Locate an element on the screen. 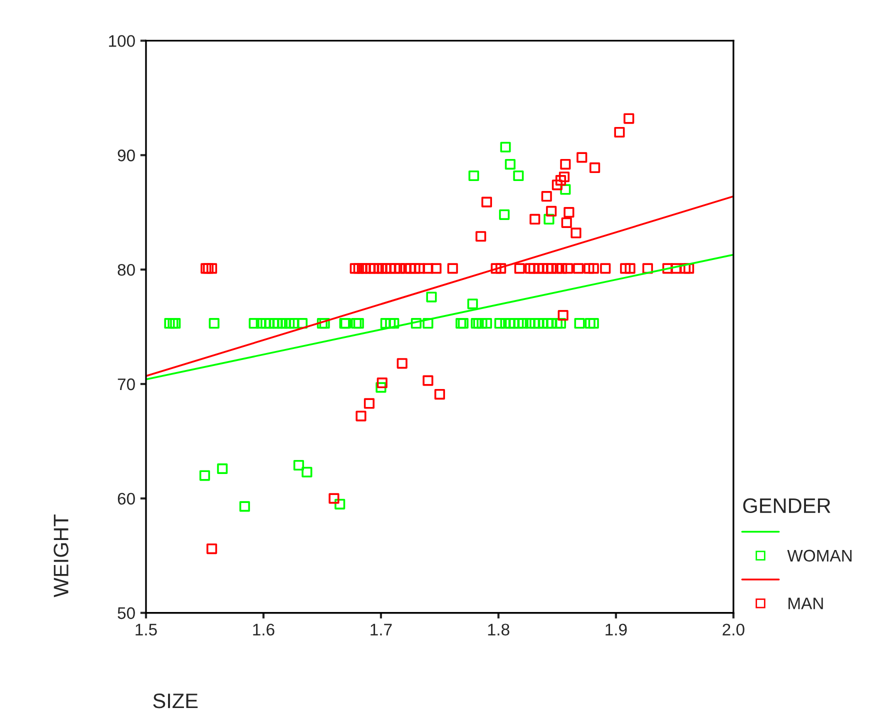 The height and width of the screenshot is (727, 869). y-tick-label: 80 is located at coordinates (126, 270).